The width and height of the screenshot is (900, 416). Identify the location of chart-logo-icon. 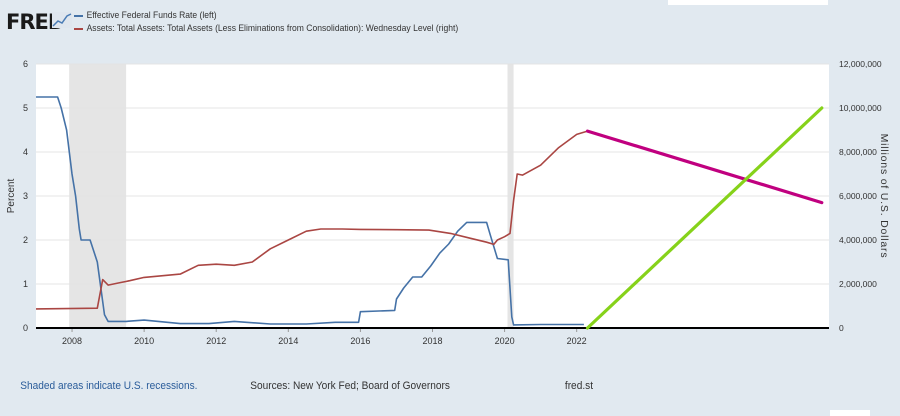
(62, 20).